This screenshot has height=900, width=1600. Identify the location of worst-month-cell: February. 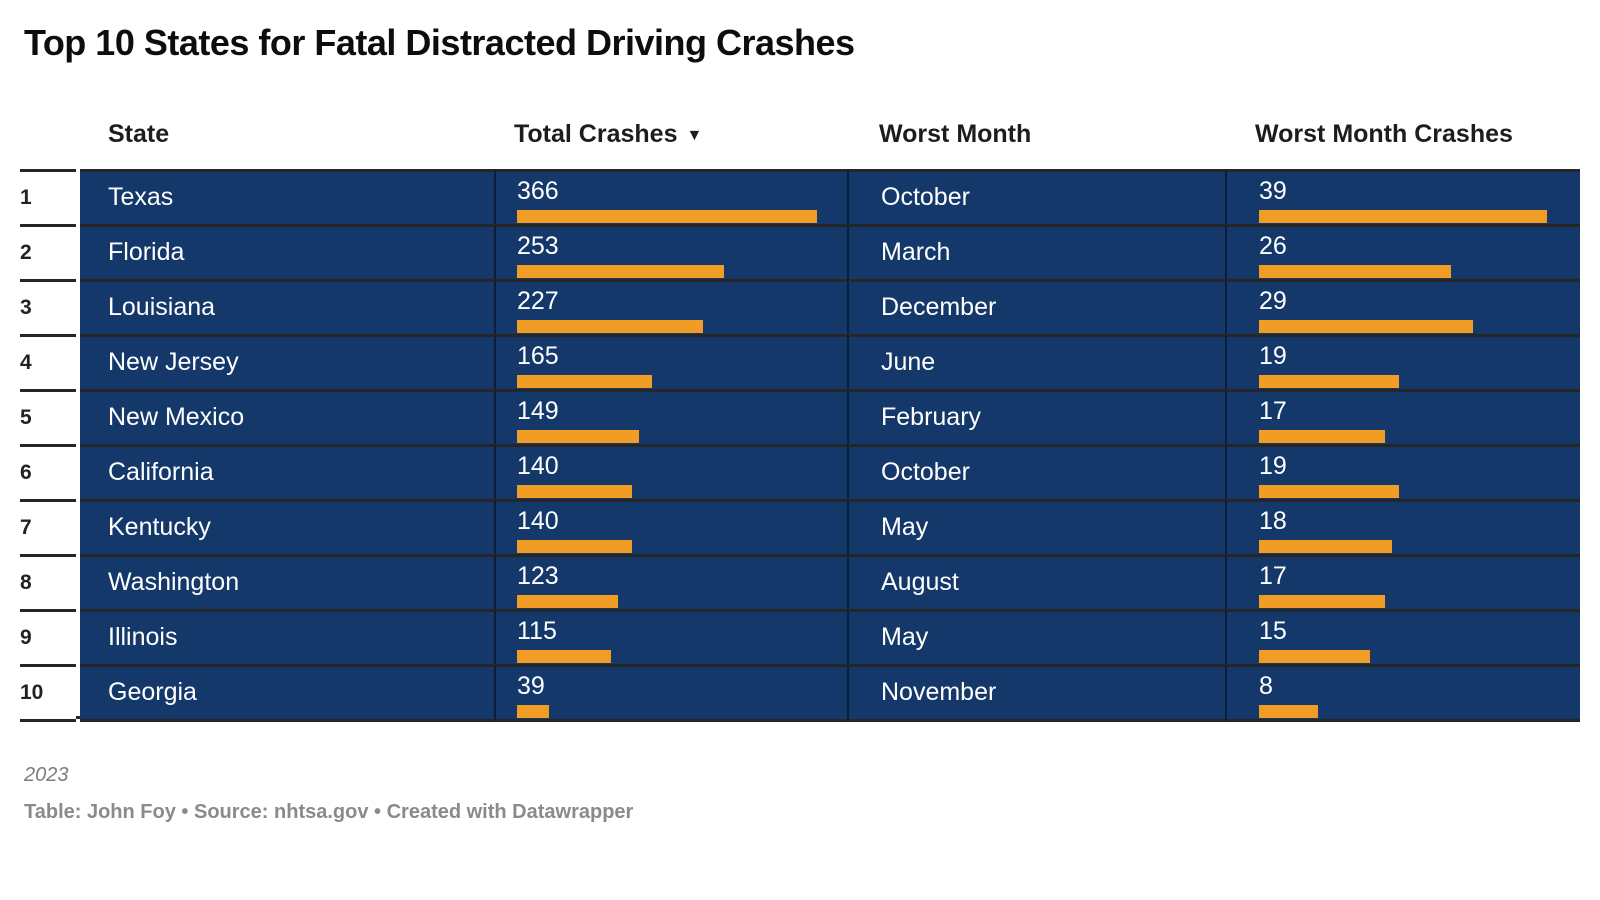
(1036, 416).